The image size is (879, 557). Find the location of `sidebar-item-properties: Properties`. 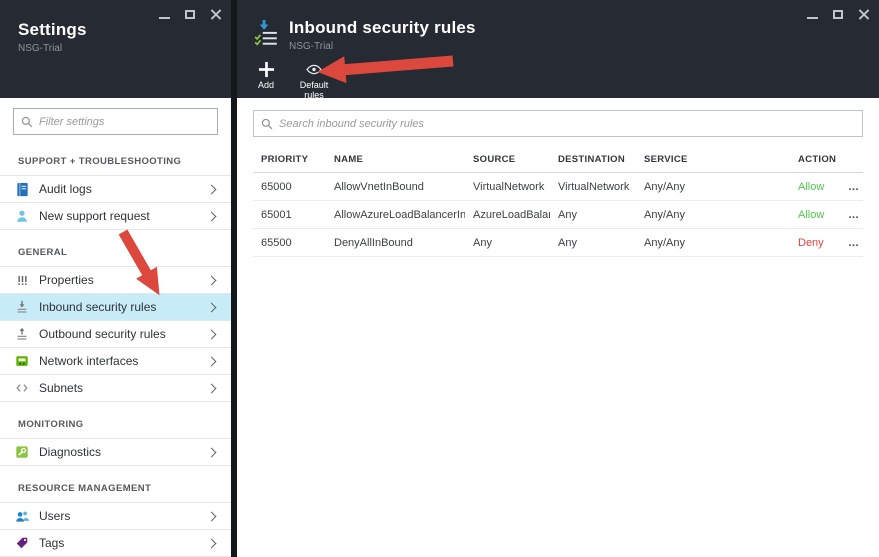

sidebar-item-properties: Properties is located at coordinates (115, 280).